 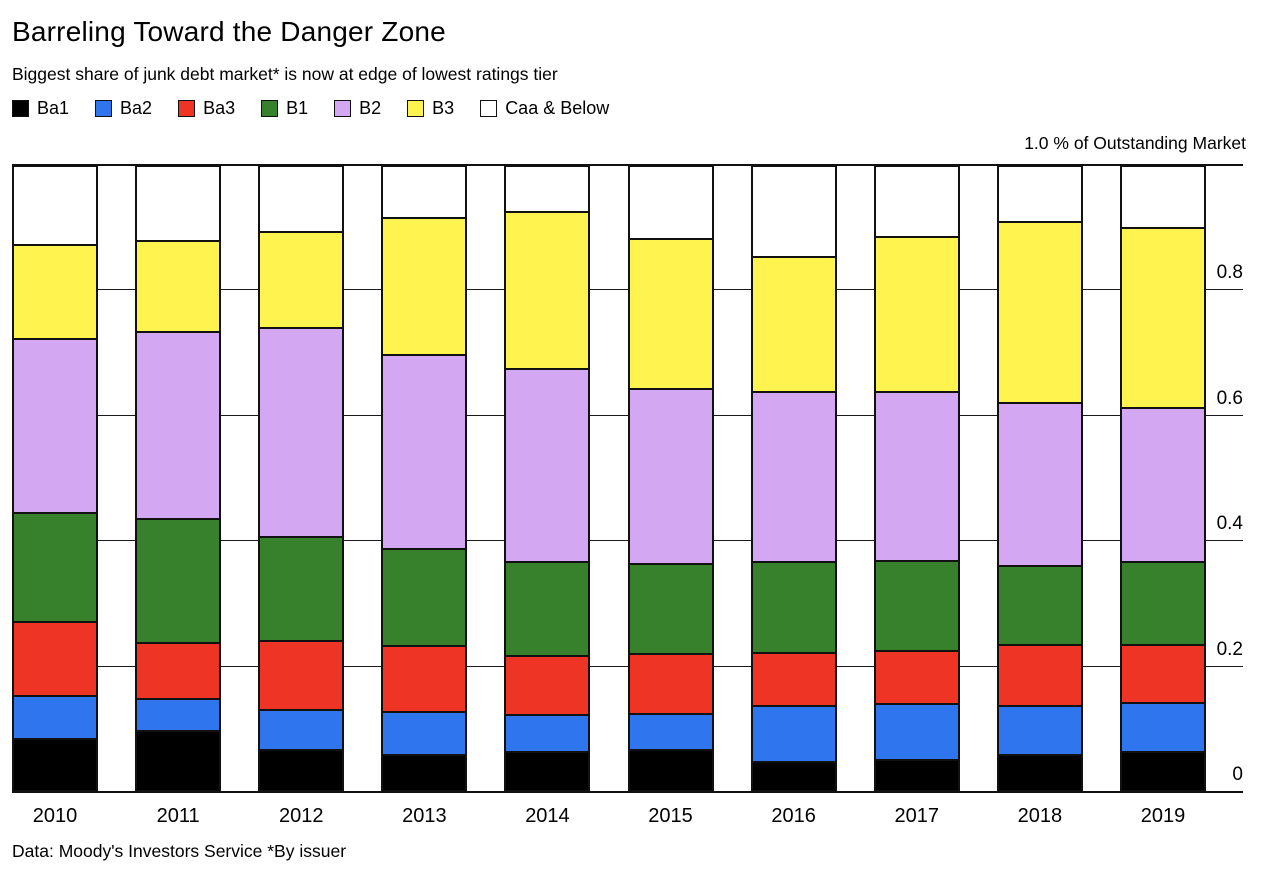 I want to click on legend-item-ba2: Ba2, so click(x=123, y=108).